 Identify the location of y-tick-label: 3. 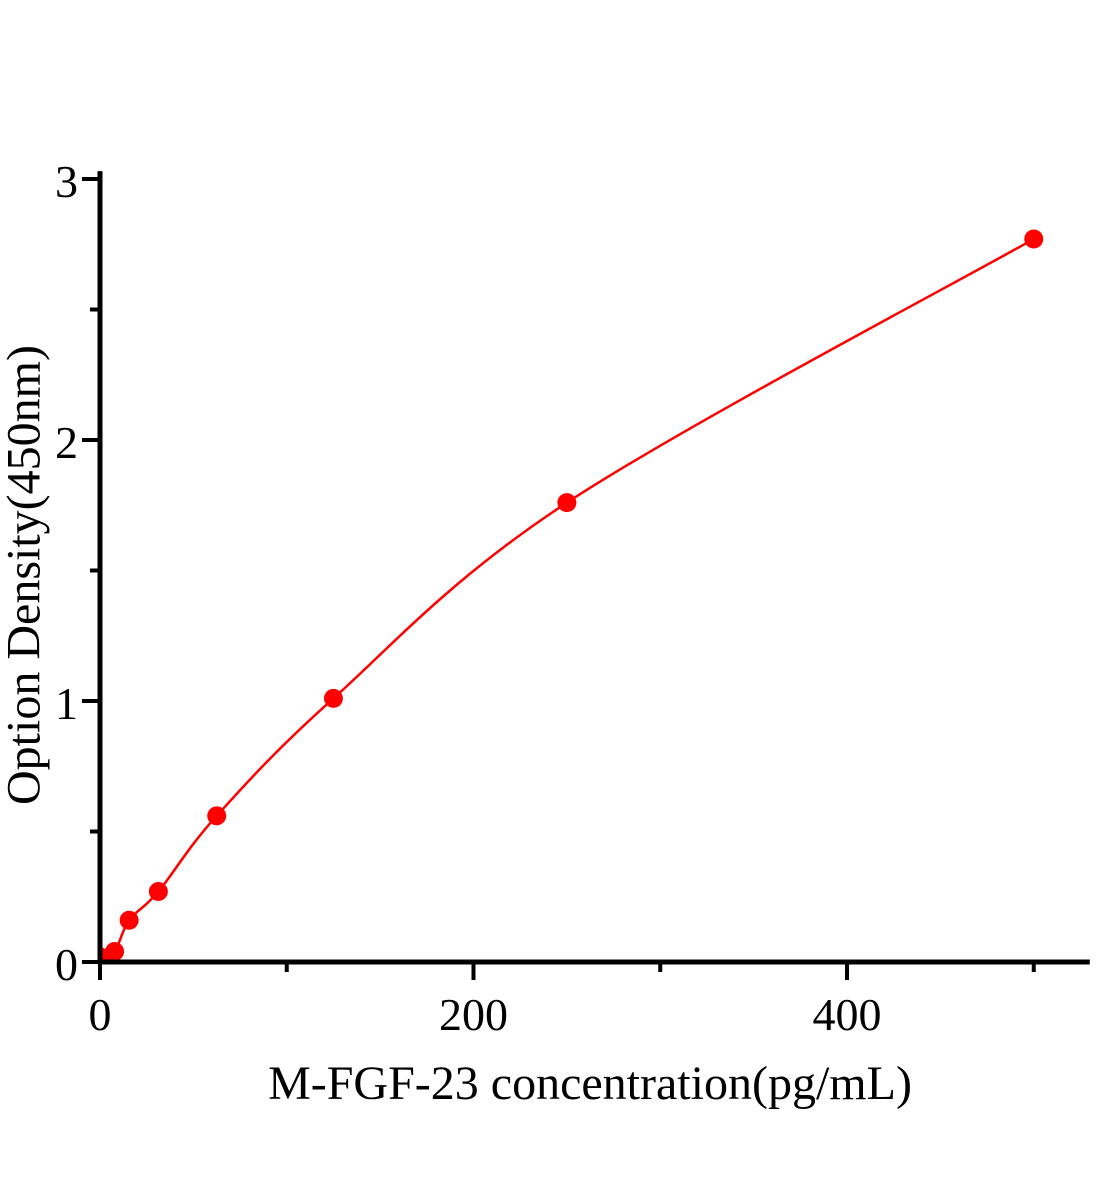
(66, 181).